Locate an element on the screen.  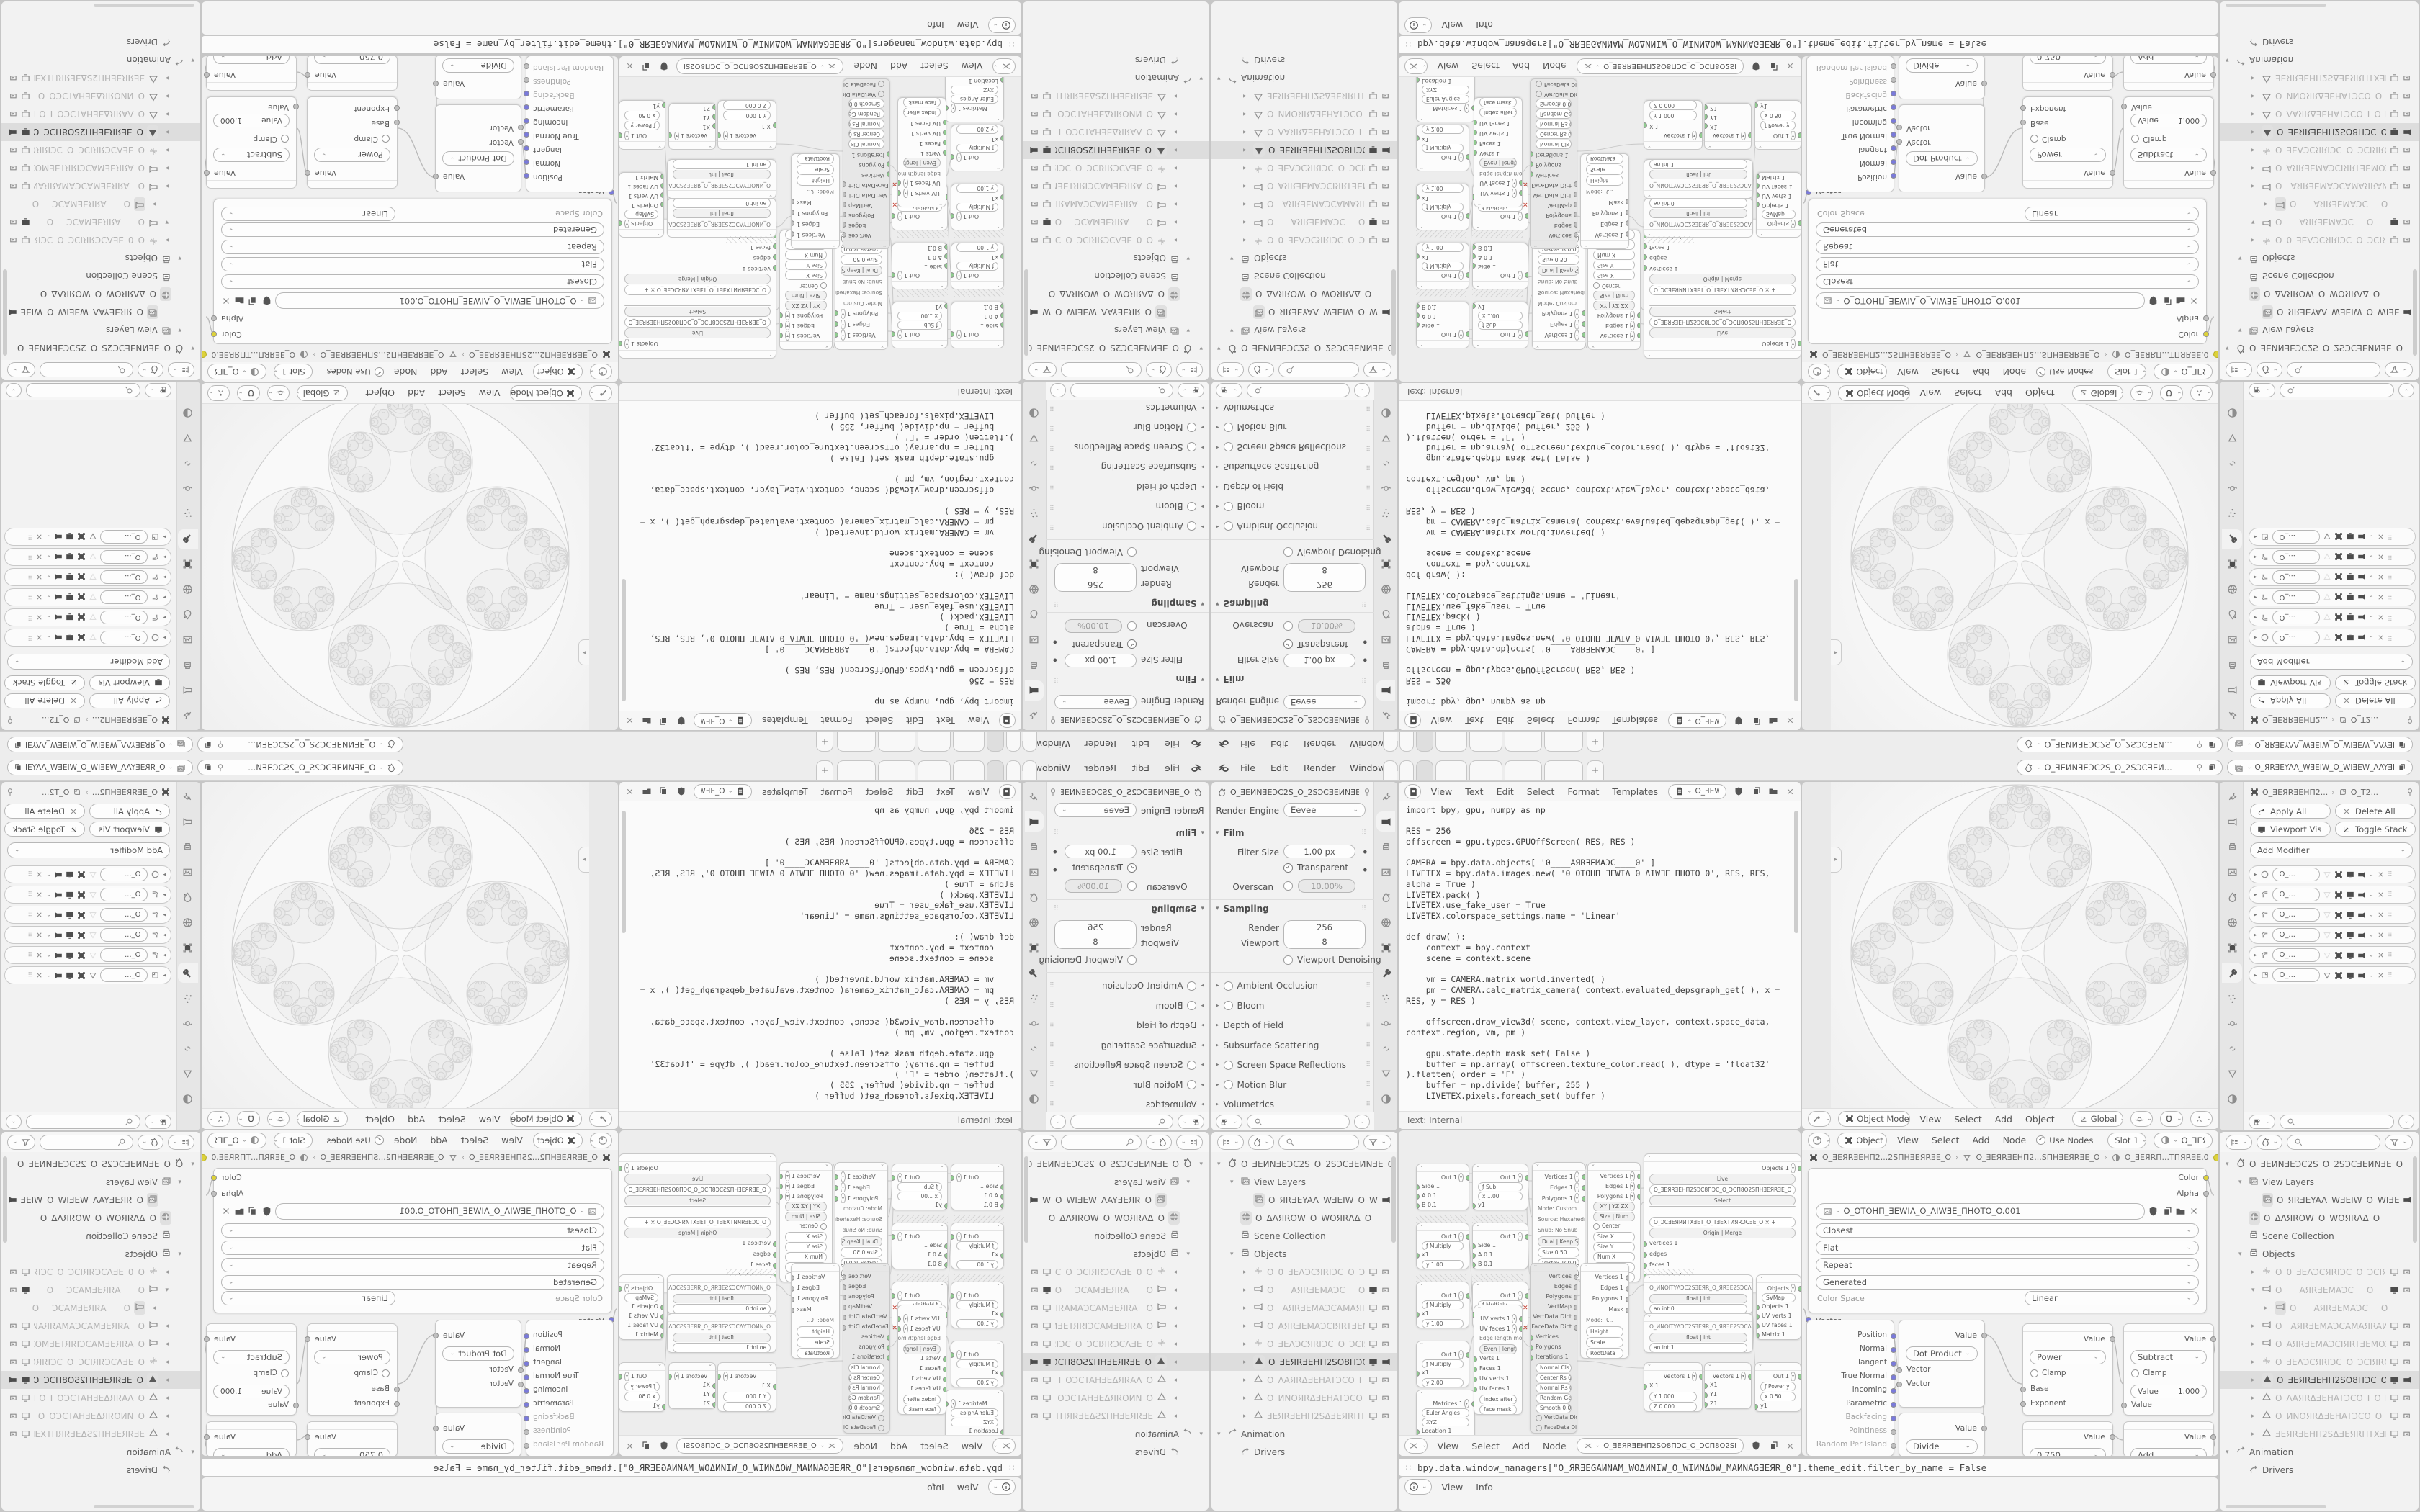
node-button: Even | length Average is located at coordinates (922, 1349).